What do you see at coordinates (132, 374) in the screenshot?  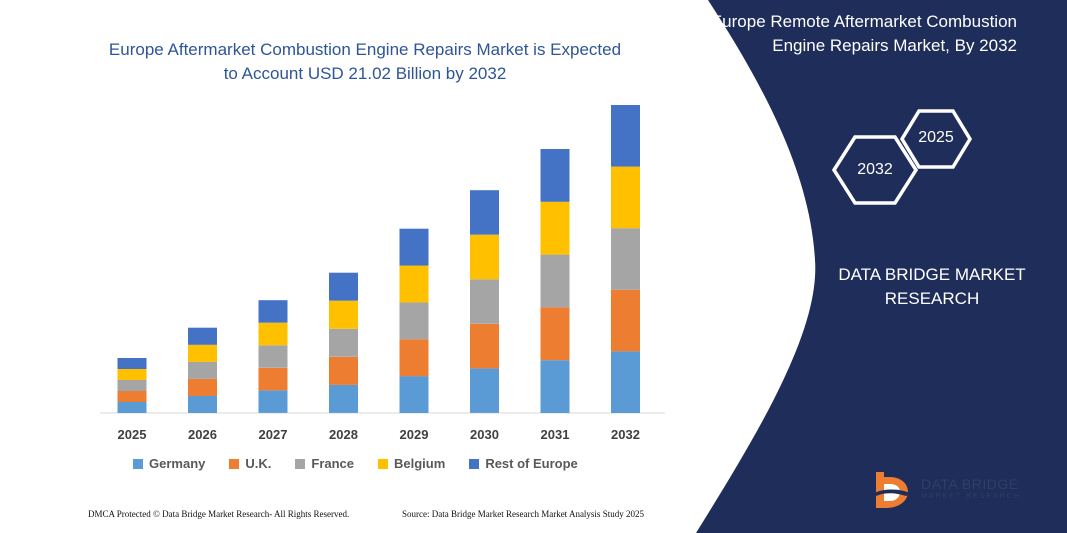 I see `bar-segment-2025-belgium` at bounding box center [132, 374].